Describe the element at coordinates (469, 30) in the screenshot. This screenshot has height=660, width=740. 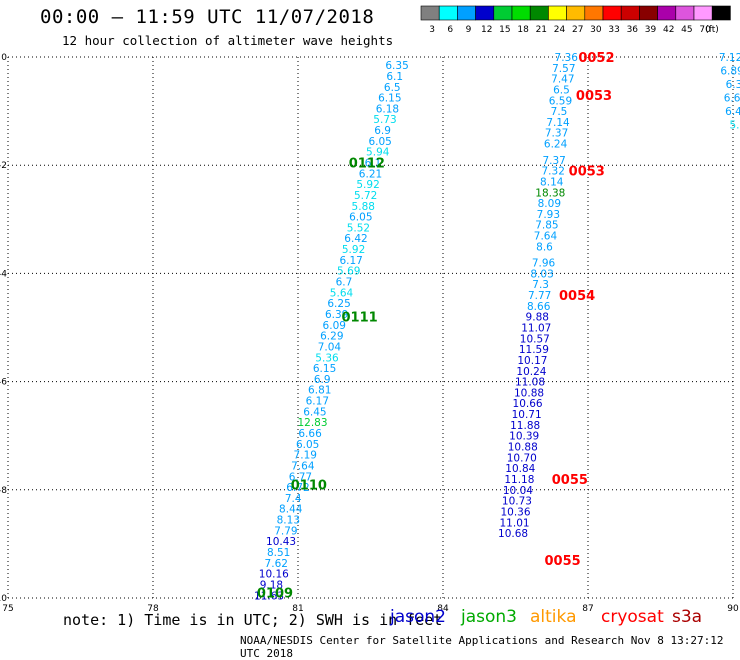
I see `colorbar-tick-label: 9` at that location.